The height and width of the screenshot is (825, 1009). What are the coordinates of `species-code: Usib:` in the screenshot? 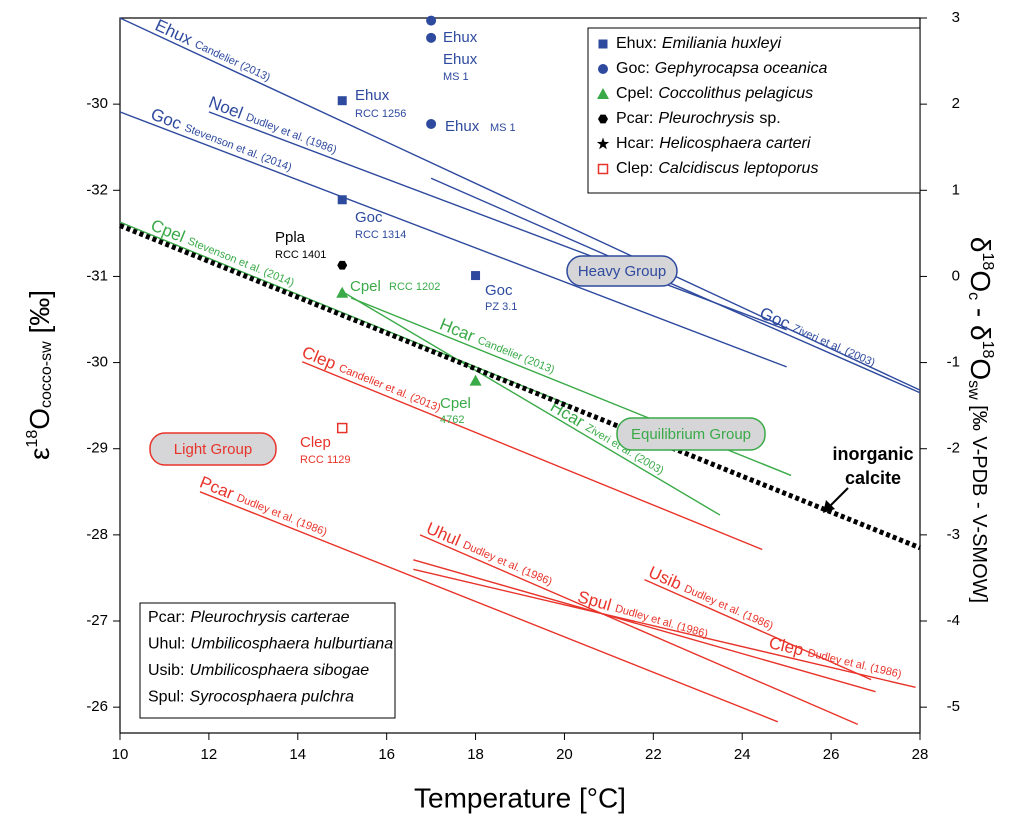 It's located at (166, 670).